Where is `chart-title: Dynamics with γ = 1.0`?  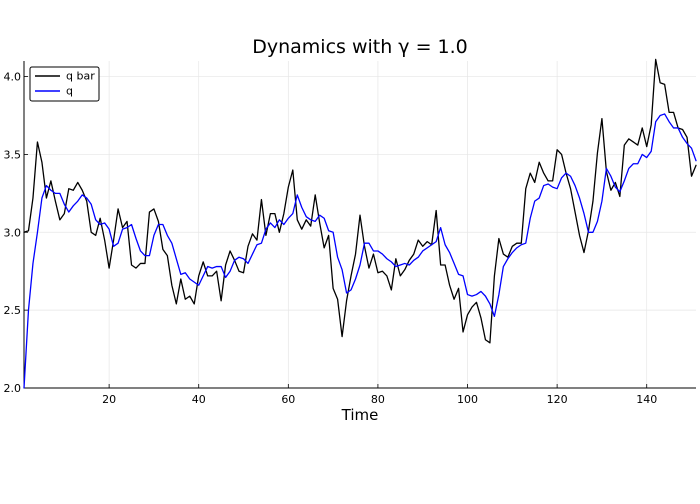
chart-title: Dynamics with γ = 1.0 is located at coordinates (360, 47).